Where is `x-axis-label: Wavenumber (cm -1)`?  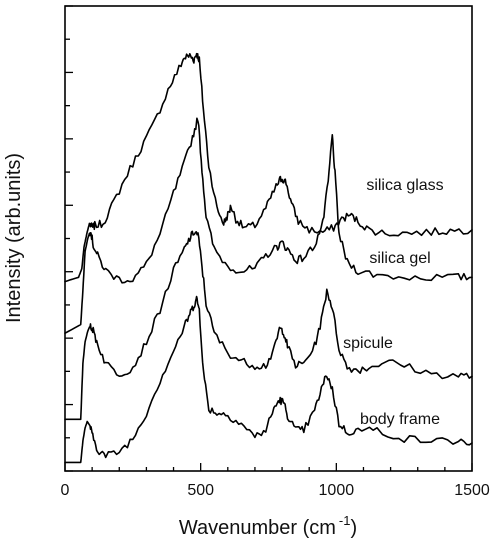 x-axis-label: Wavenumber (cm -1) is located at coordinates (268, 526).